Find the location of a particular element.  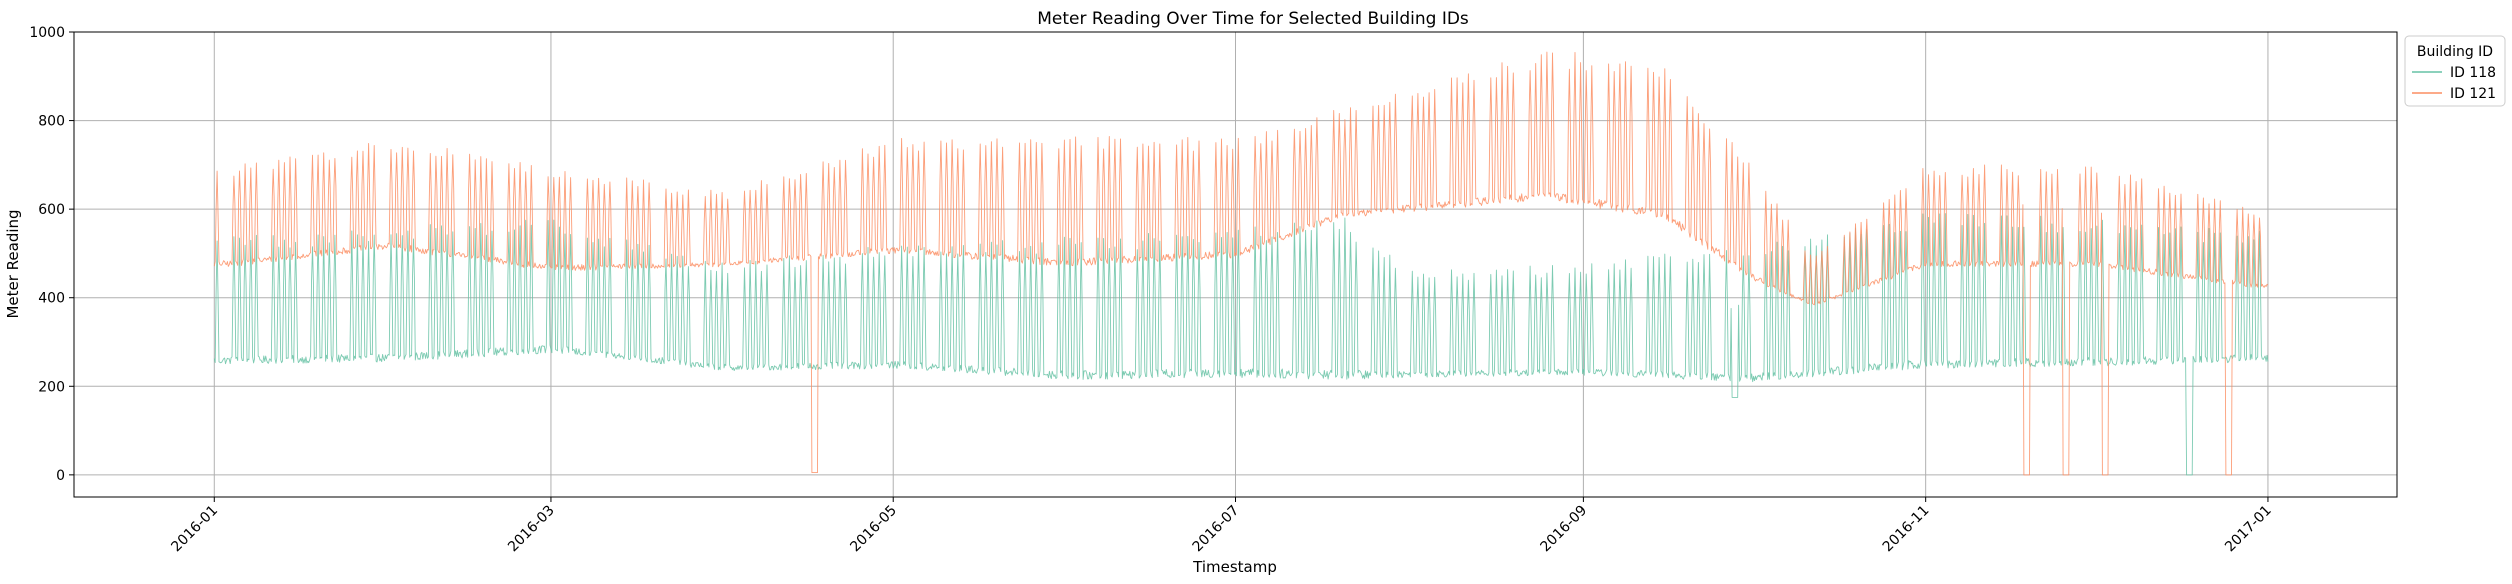

y-tick-label: 1000 is located at coordinates (47, 33).